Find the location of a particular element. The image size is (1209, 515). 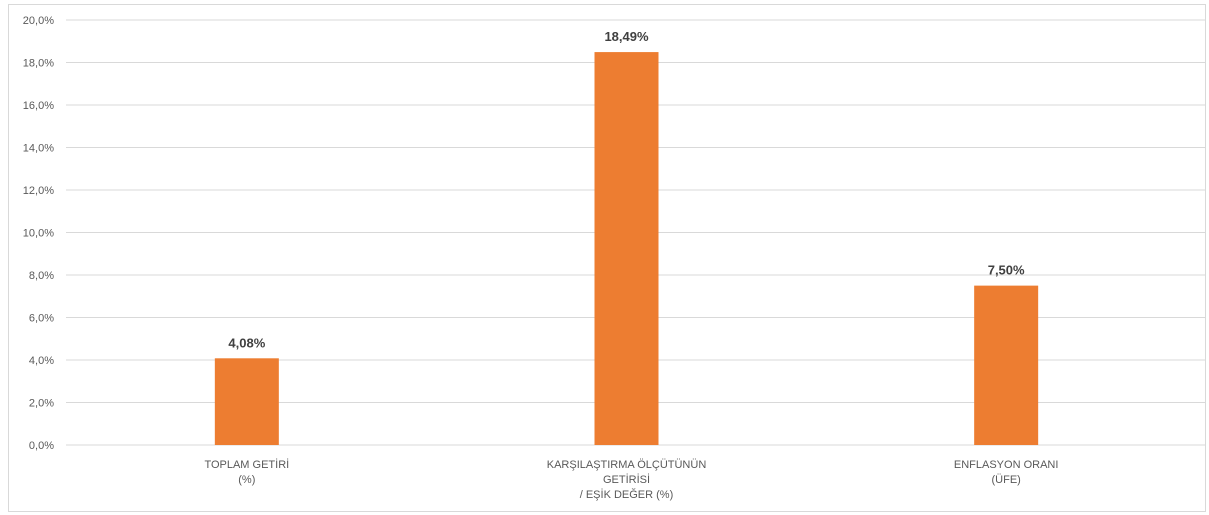

y-tick-label: 12,0% is located at coordinates (38, 191).